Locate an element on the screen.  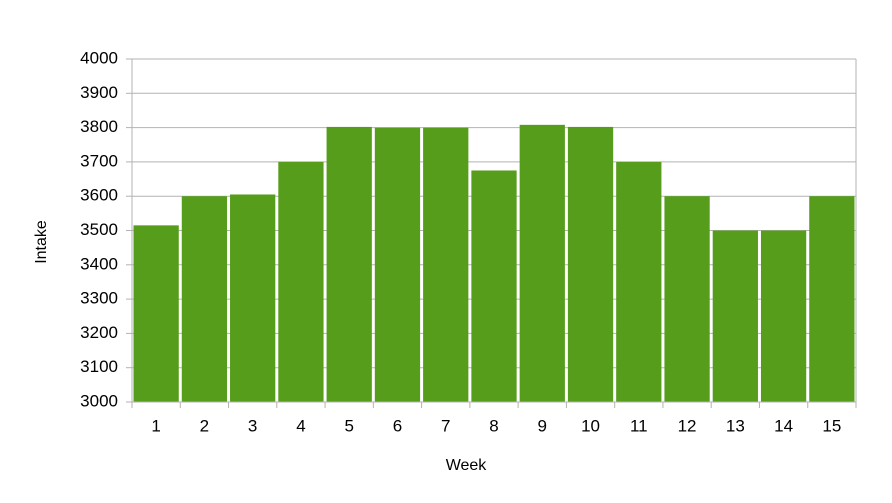
x-tick-label: 6 is located at coordinates (397, 425).